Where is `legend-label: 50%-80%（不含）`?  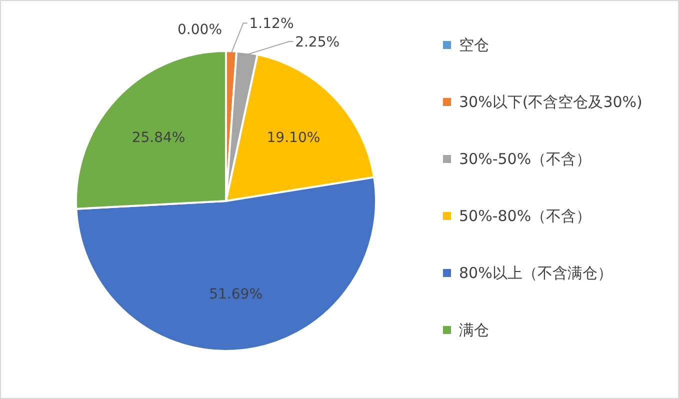 legend-label: 50%-80%（不含） is located at coordinates (525, 216).